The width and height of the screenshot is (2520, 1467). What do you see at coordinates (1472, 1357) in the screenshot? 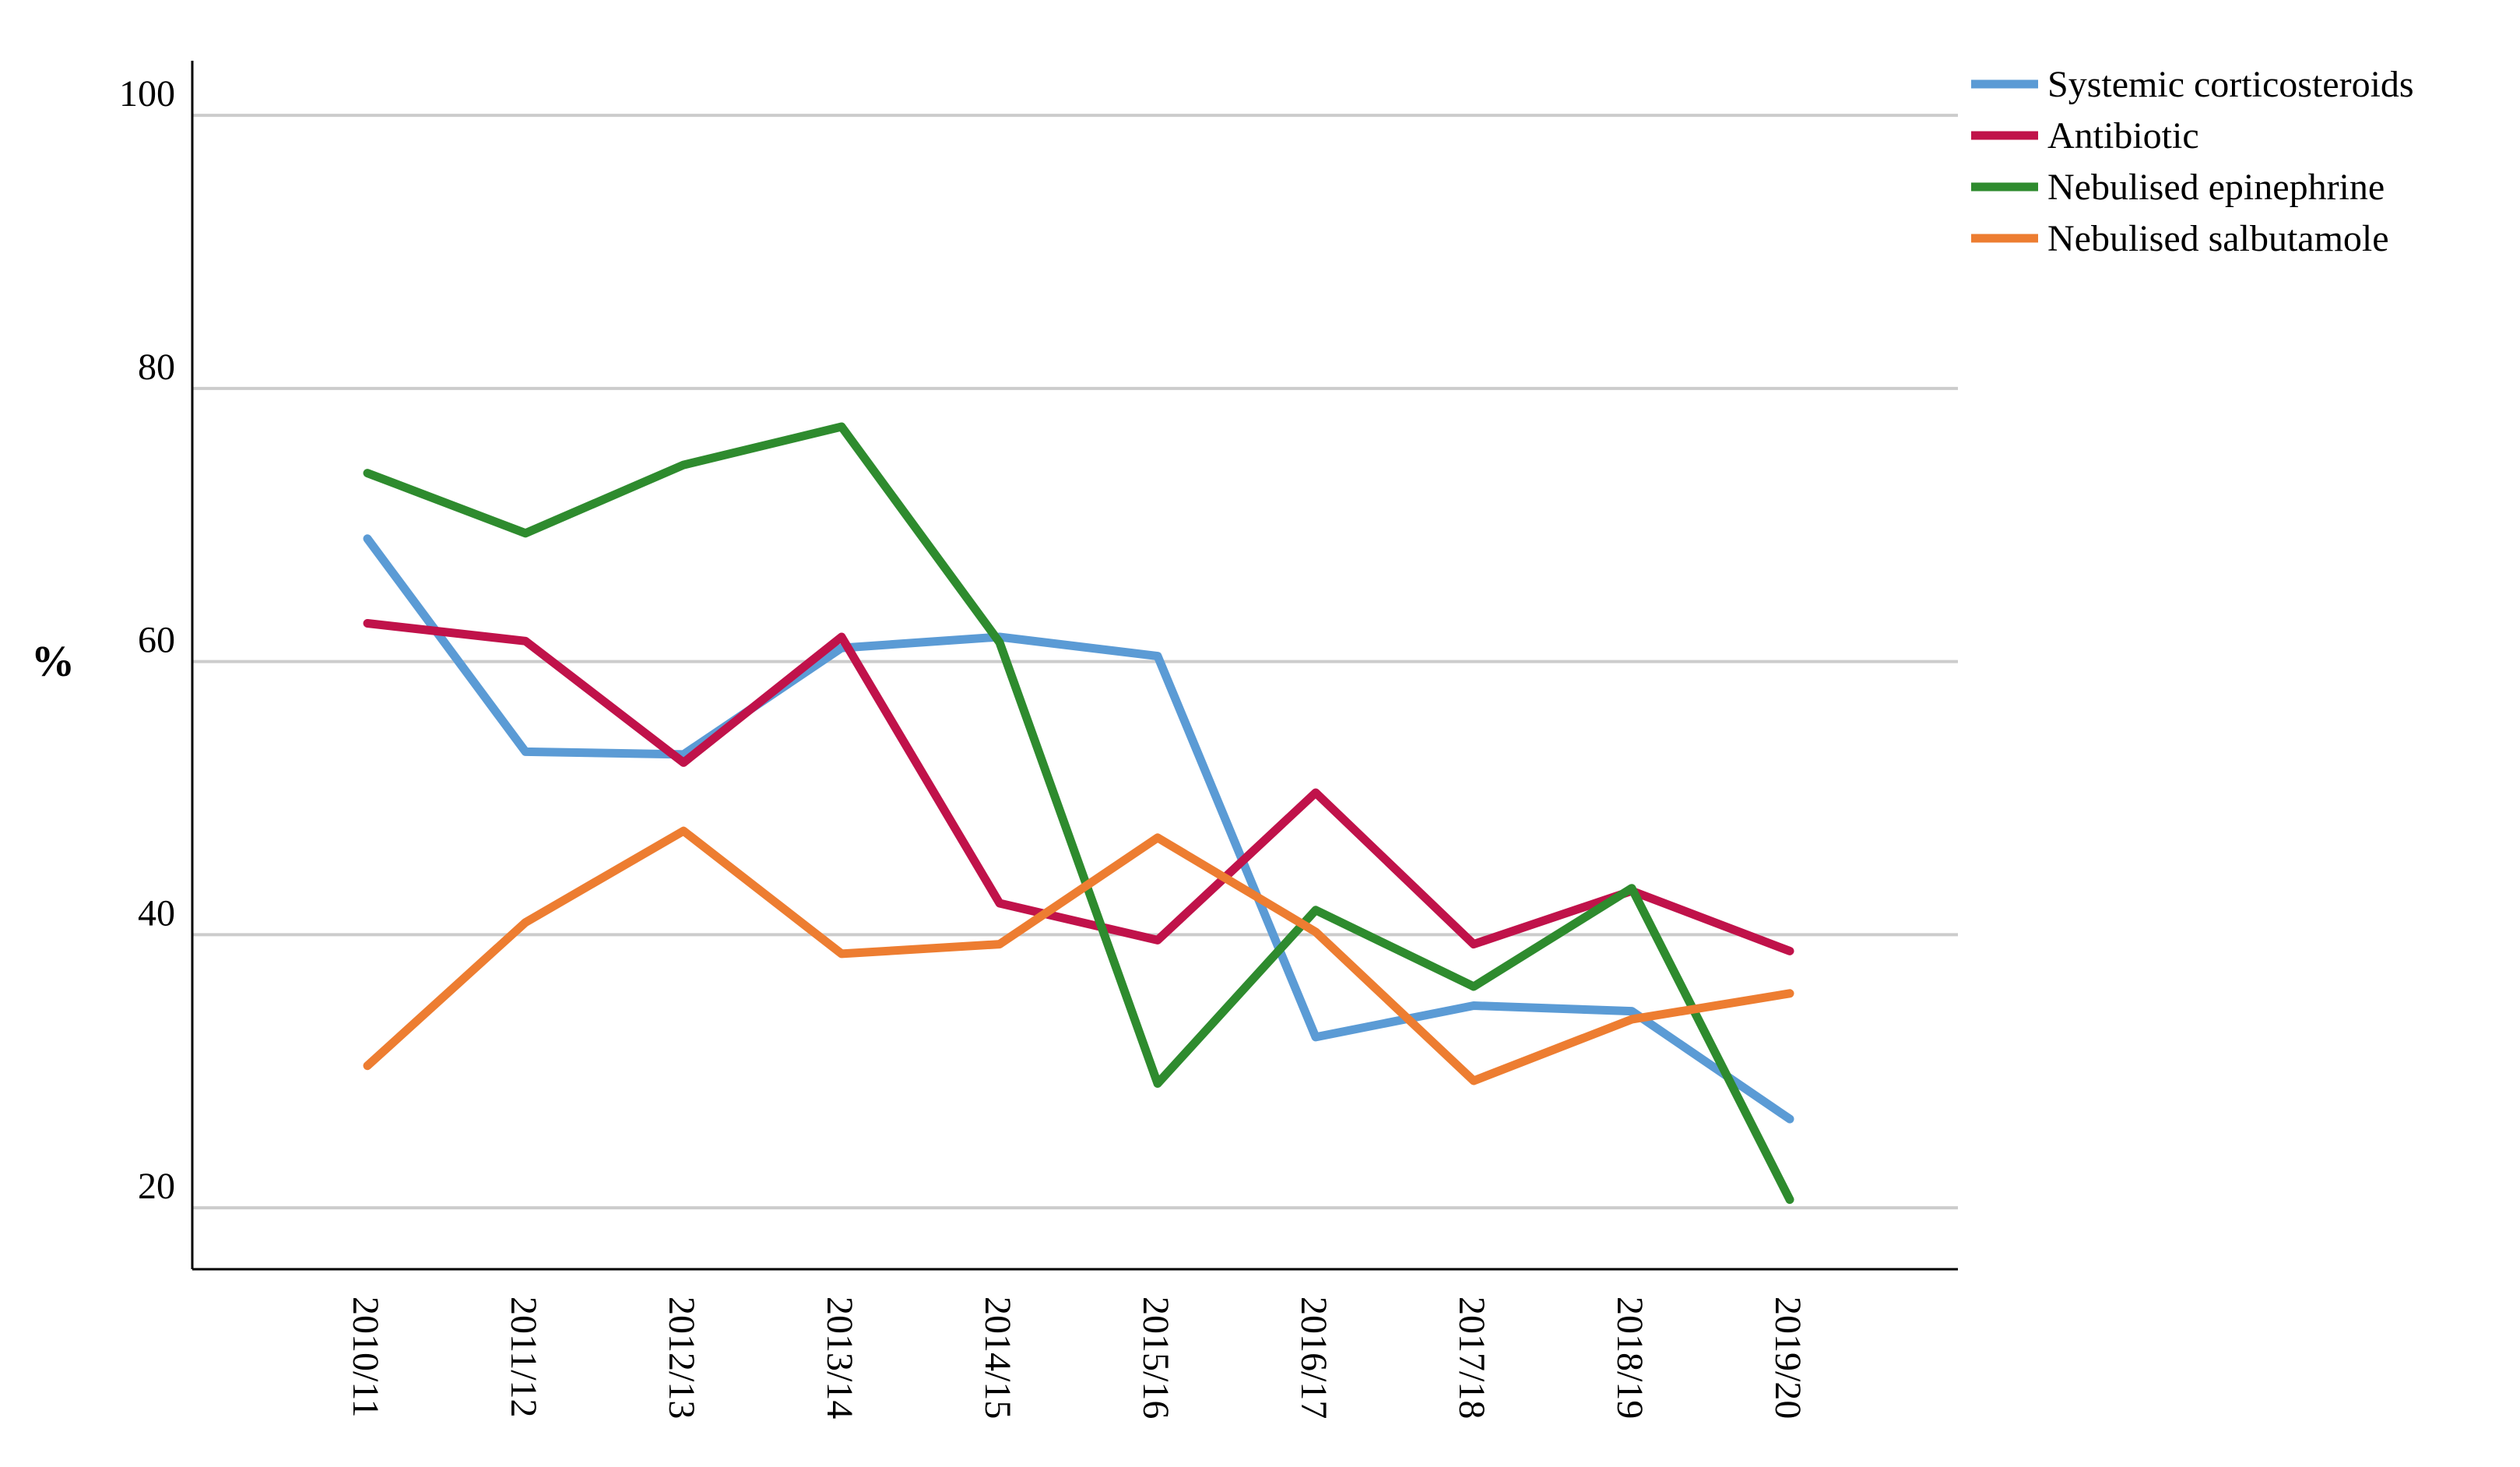
I see `x-tick-label: 2017/18` at bounding box center [1472, 1357].